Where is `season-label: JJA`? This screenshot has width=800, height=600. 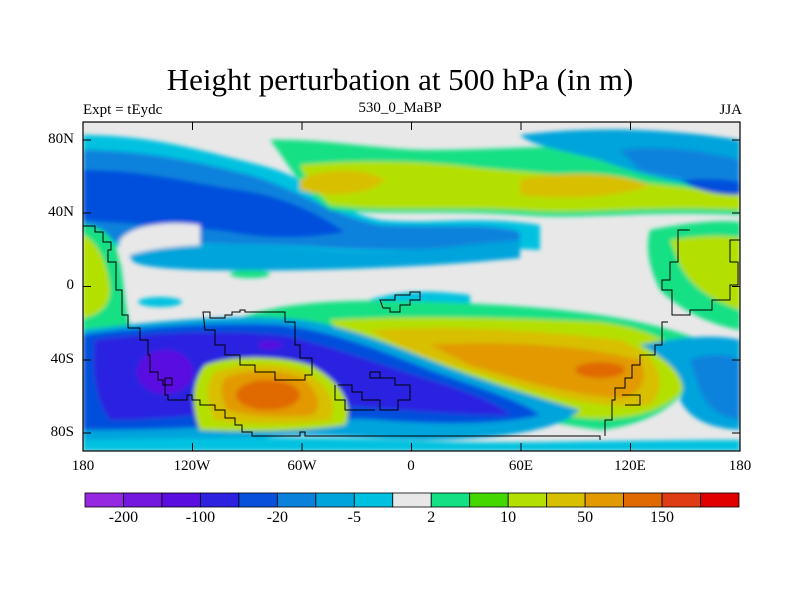
season-label: JJA is located at coordinates (730, 110).